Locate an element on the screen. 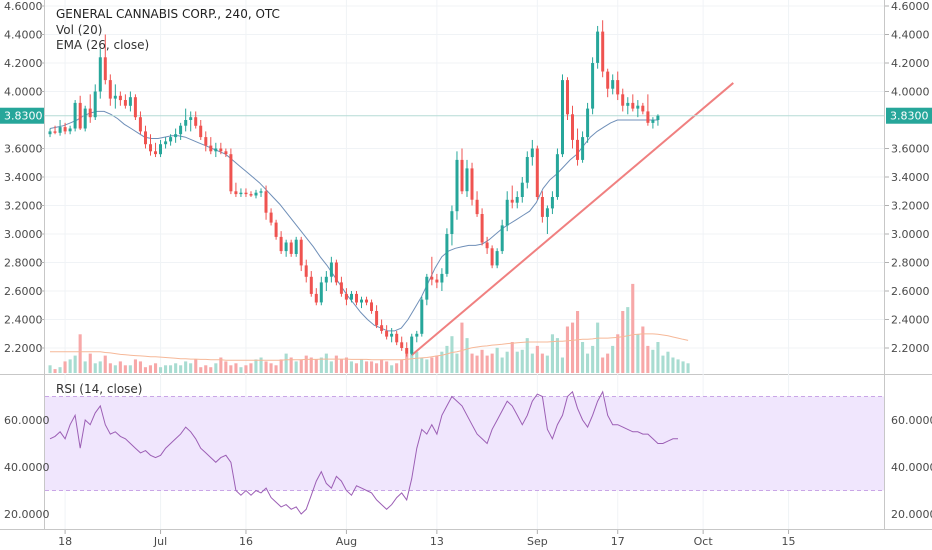 The image size is (932, 550). price-tick-label-right: 4.2000 is located at coordinates (910, 63).